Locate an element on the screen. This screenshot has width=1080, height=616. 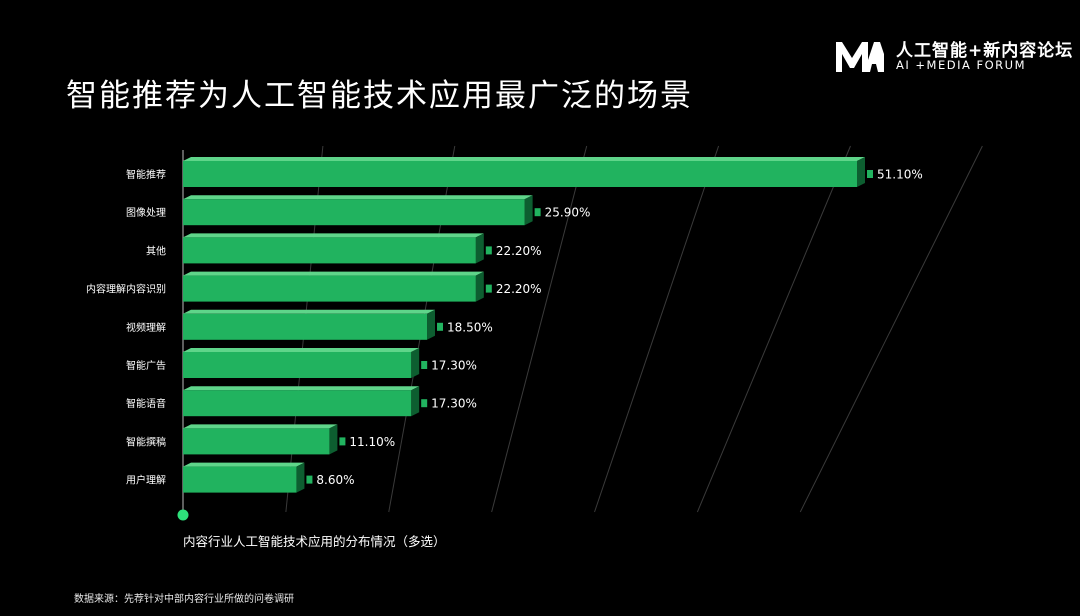
bar-group: 智能广告 17.30% is located at coordinates (301, 363).